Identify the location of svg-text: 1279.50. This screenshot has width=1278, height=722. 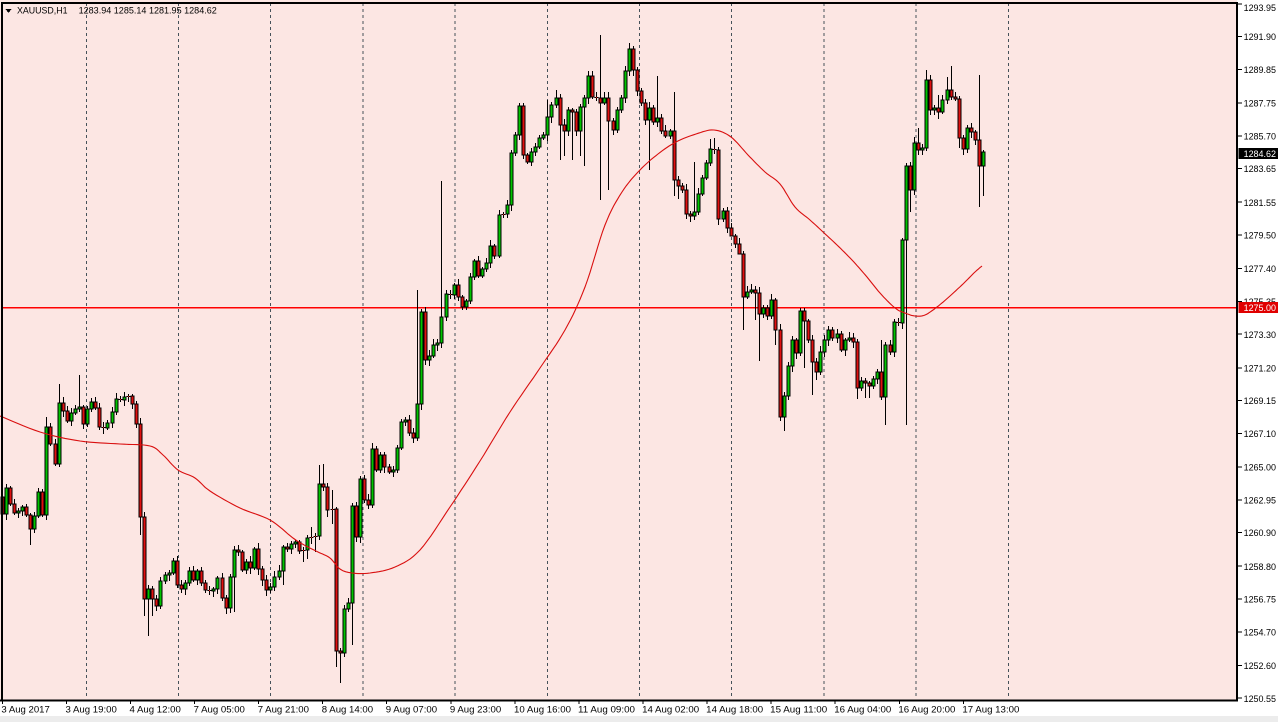
(1260, 236).